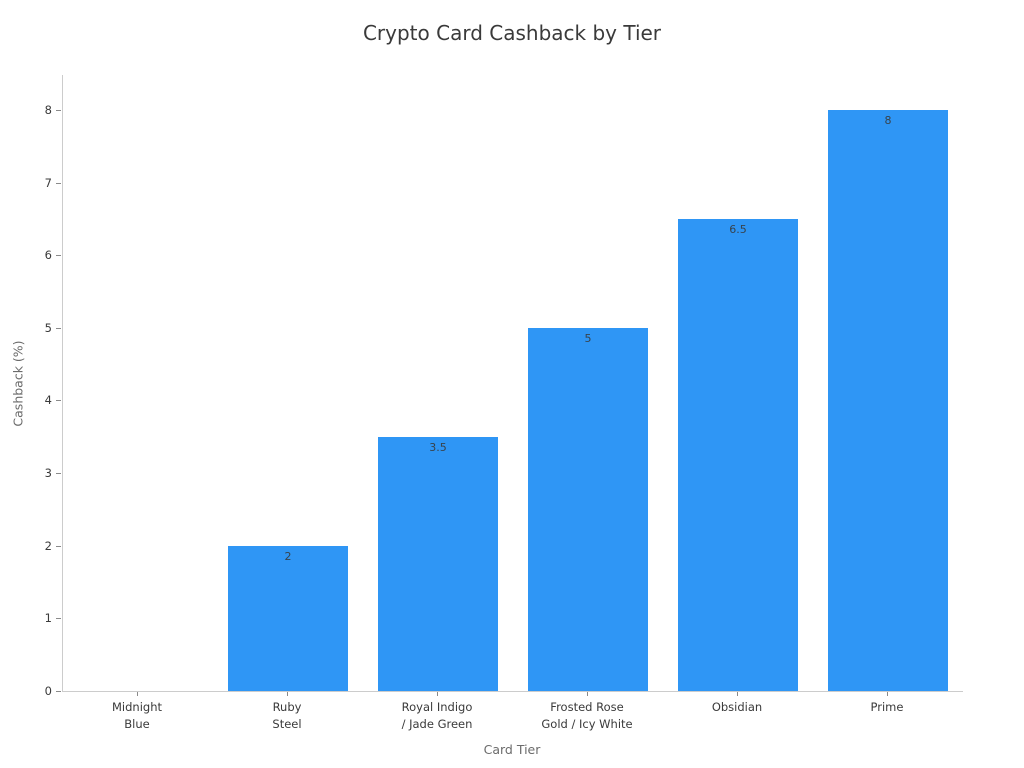  I want to click on x-tick-label: Frosted Rose Gold / Icy White, so click(587, 715).